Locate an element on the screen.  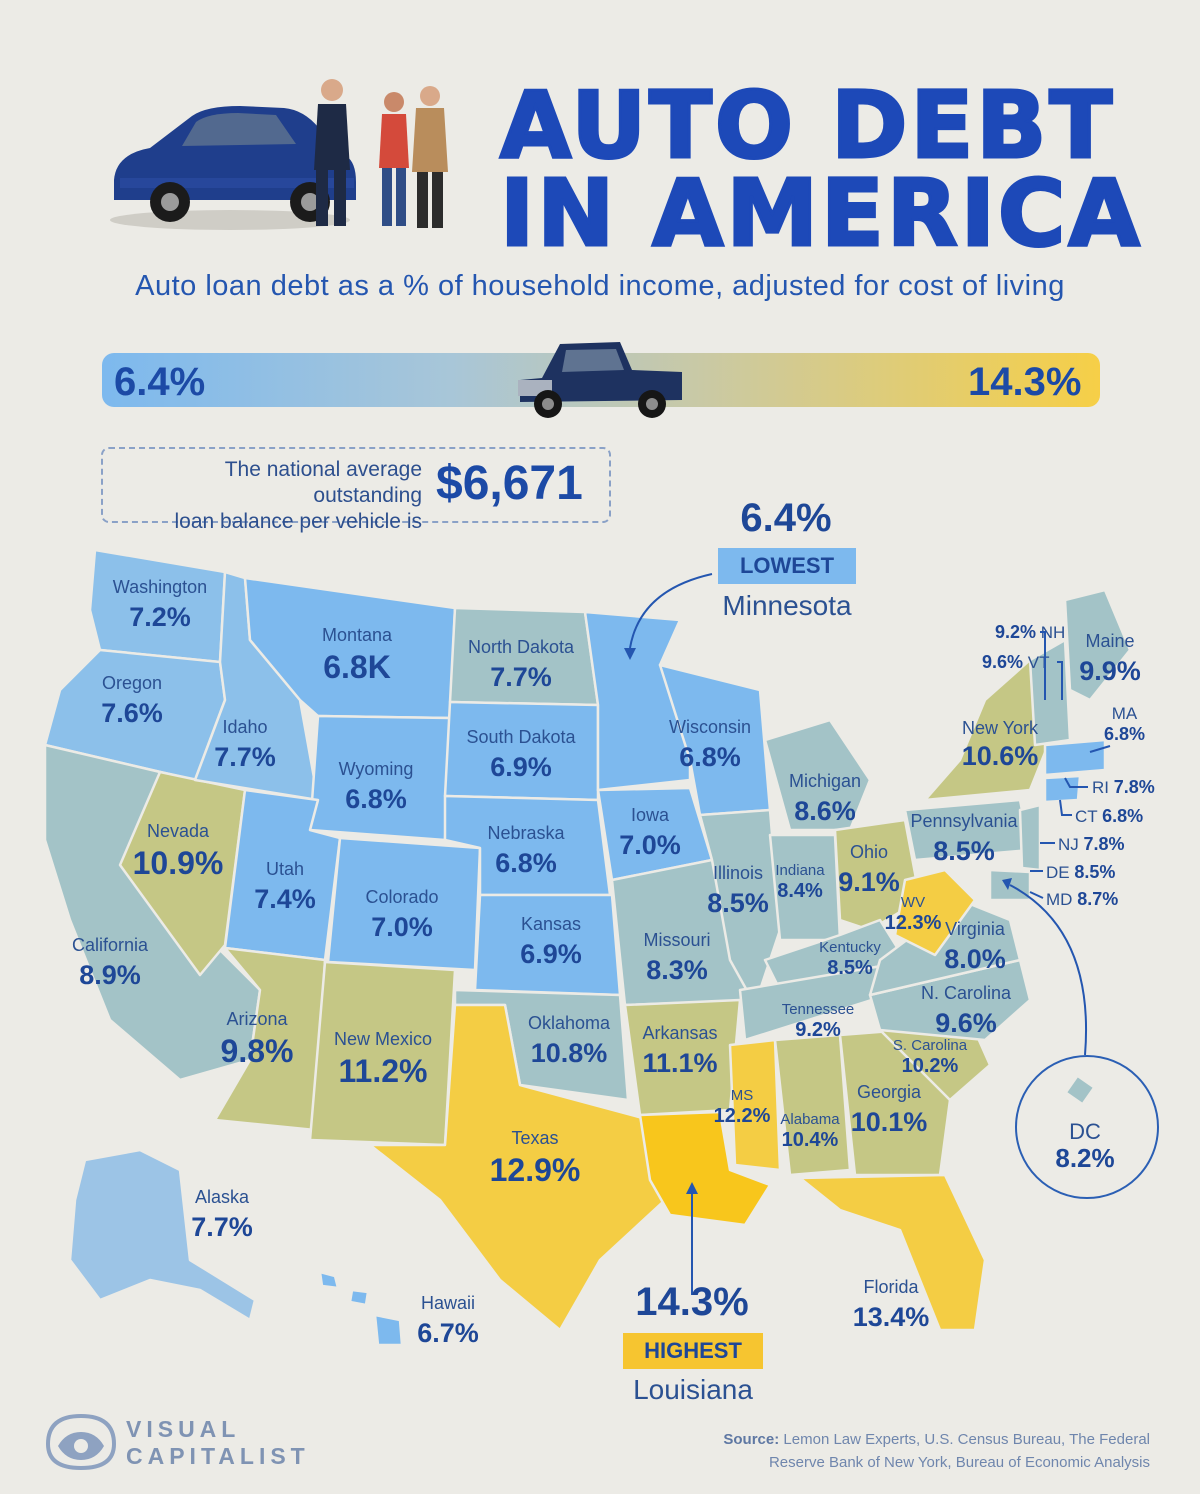
state-shape-maine is located at coordinates (1097, 645).